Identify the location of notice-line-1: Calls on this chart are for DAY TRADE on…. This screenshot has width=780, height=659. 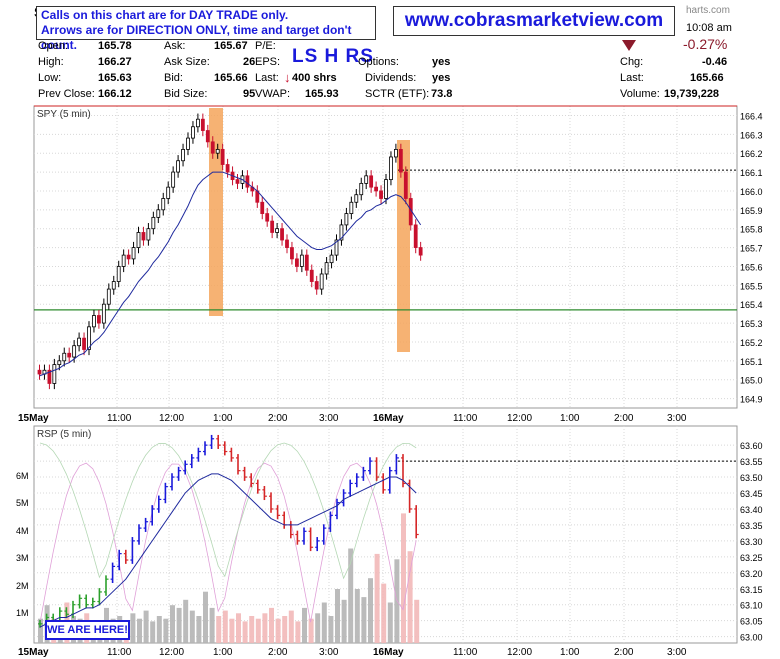
(165, 15).